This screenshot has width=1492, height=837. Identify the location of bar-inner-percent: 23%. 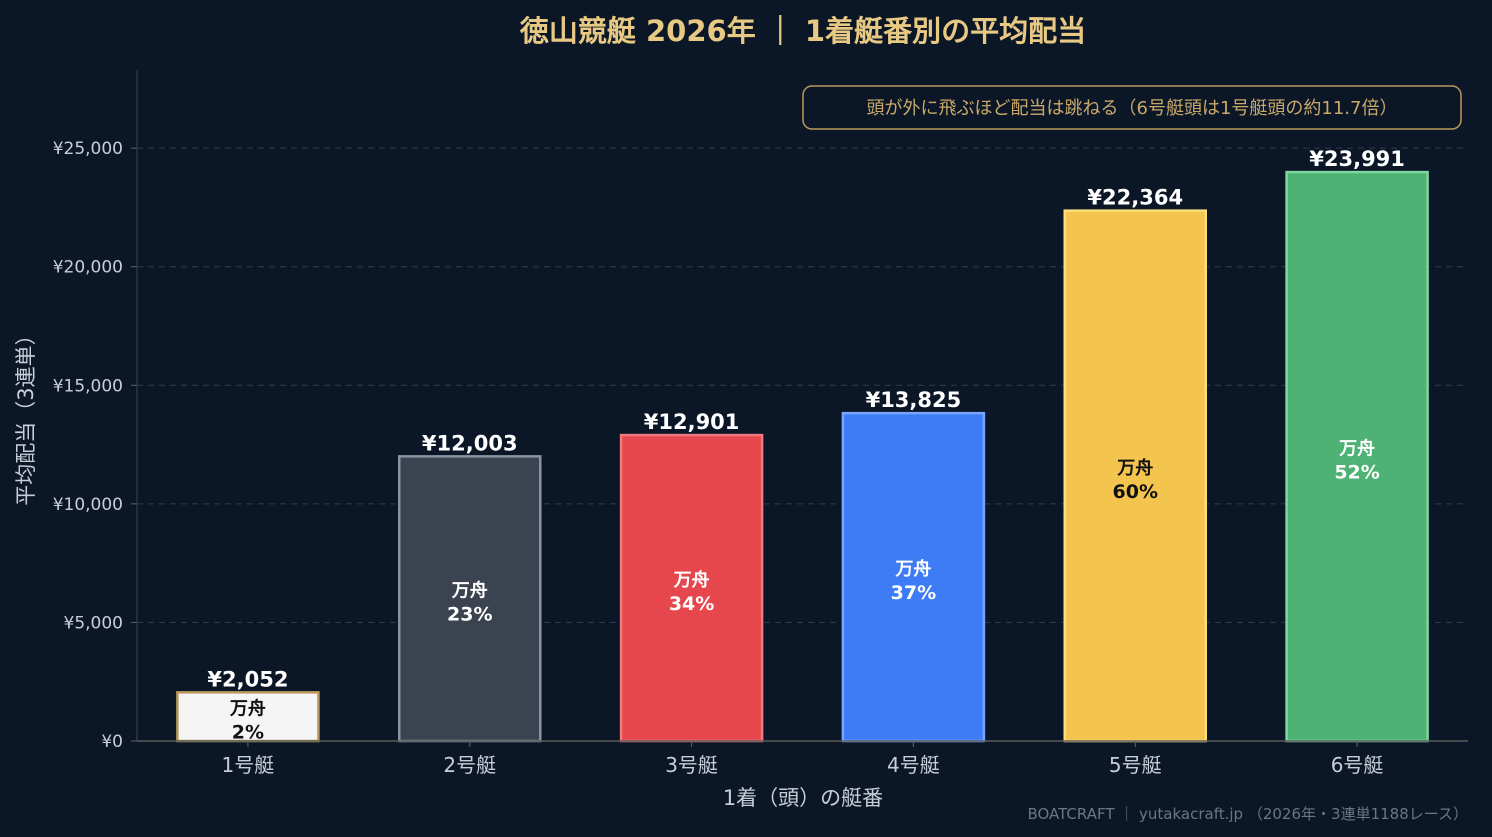
(469, 615).